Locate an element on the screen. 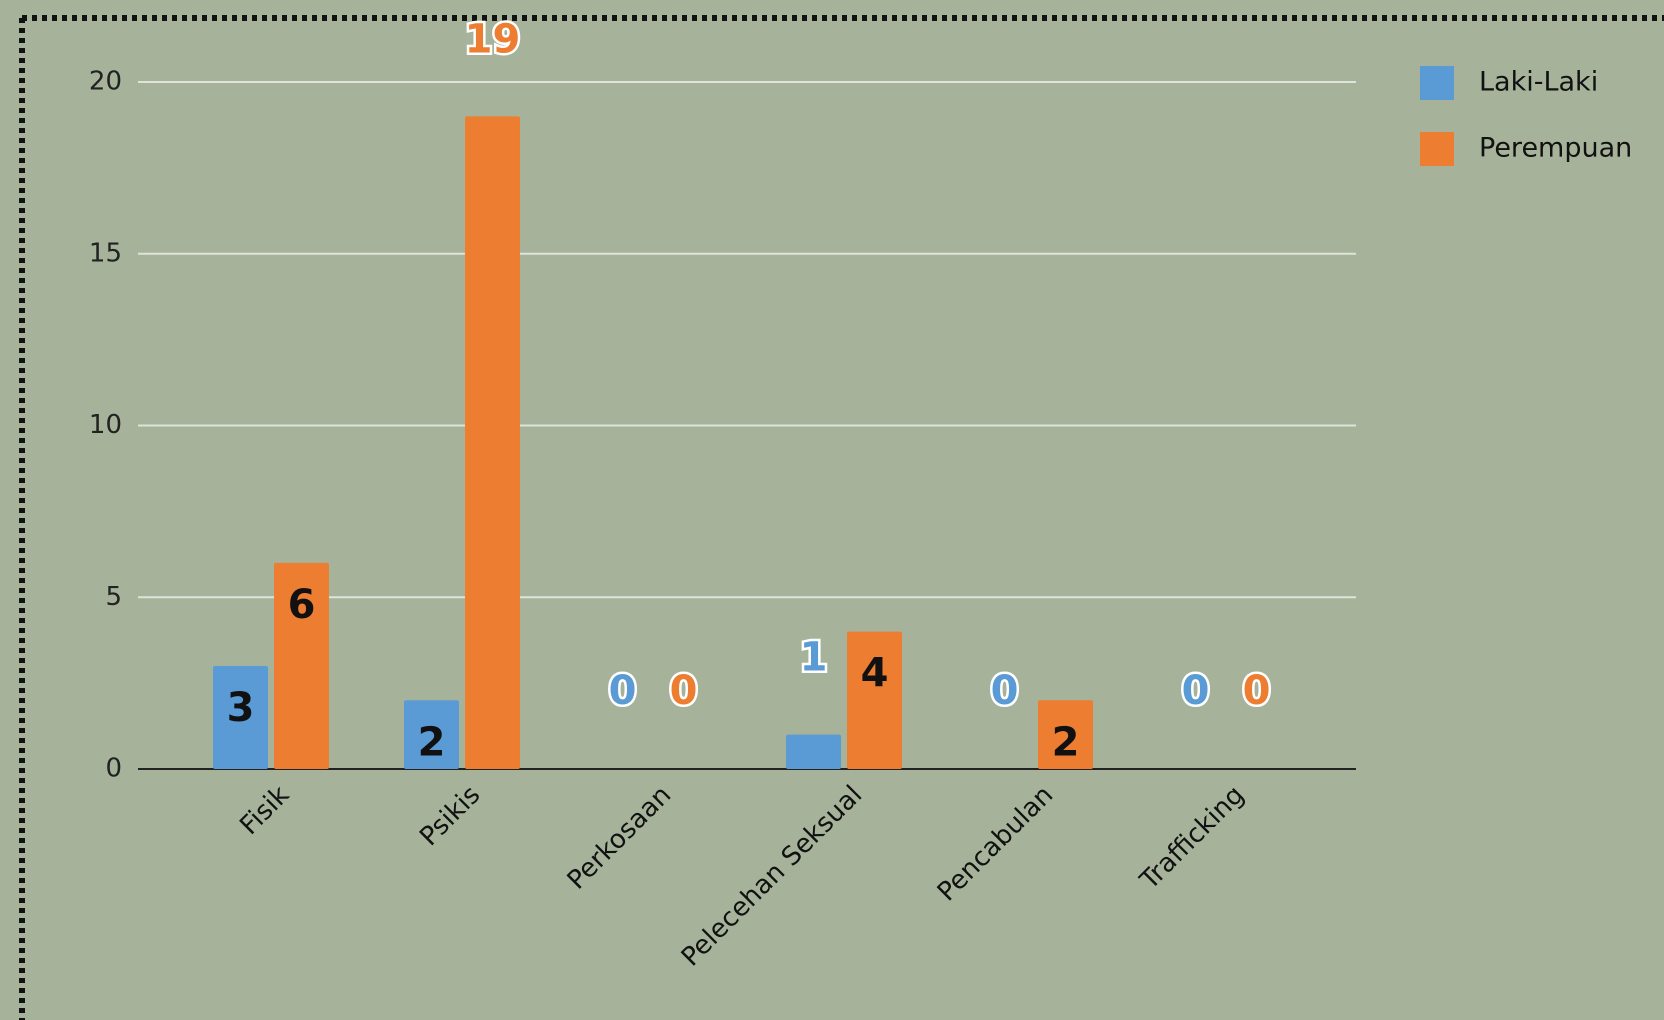 The height and width of the screenshot is (1020, 1664). y-tick-label: 20 is located at coordinates (105, 82).